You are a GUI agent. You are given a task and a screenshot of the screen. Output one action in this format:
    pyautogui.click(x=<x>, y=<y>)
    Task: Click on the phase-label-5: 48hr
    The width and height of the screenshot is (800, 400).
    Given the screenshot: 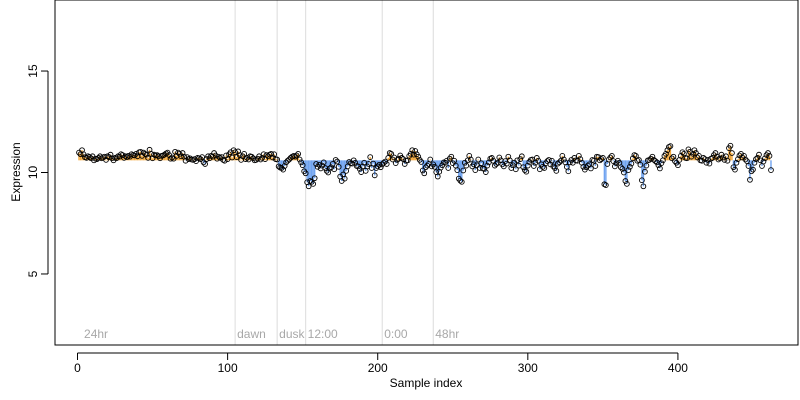 What is the action you would take?
    pyautogui.click(x=447, y=334)
    